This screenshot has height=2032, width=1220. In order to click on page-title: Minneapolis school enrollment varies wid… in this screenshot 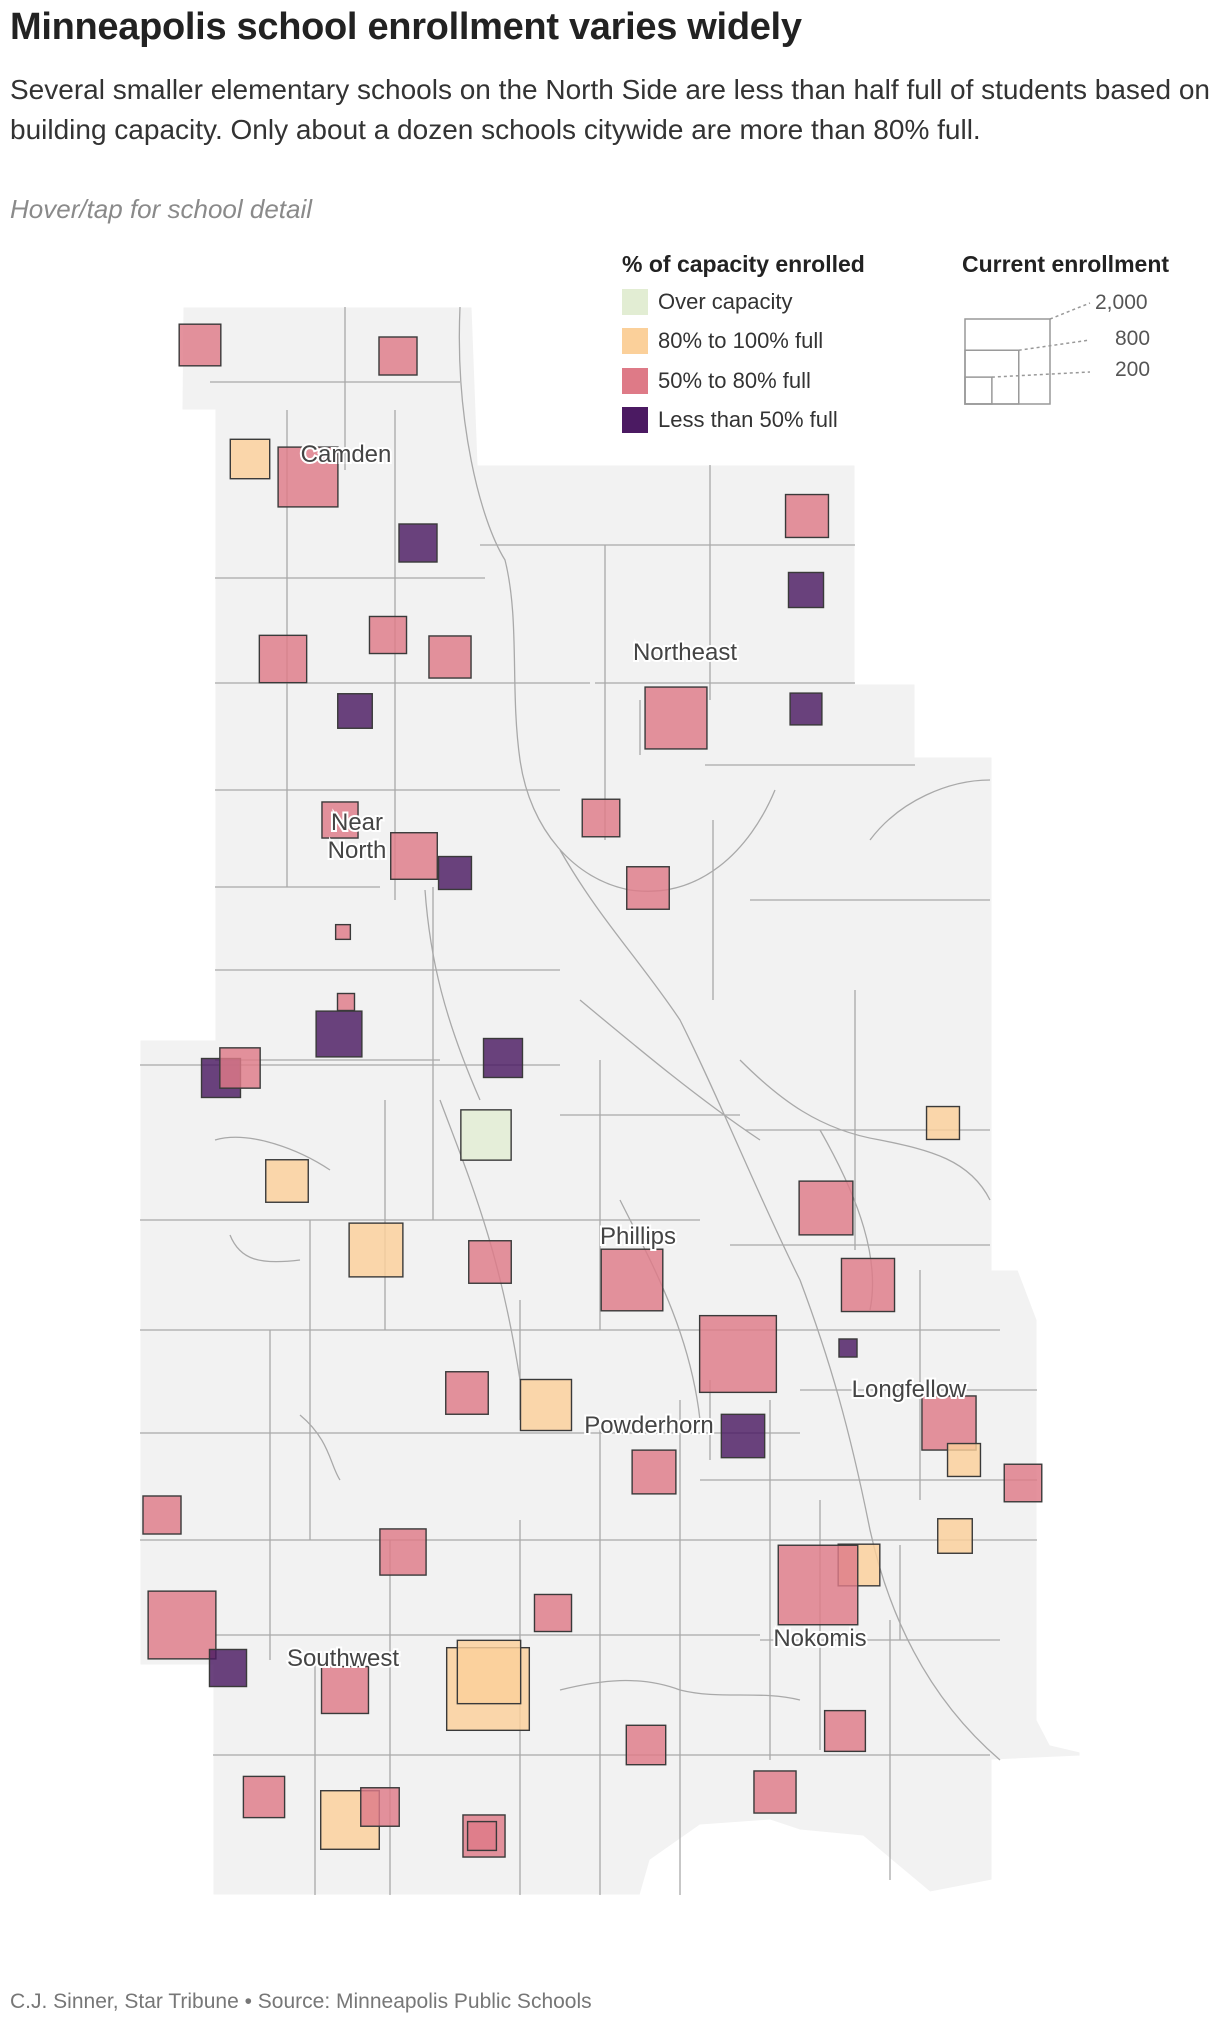, I will do `click(406, 27)`.